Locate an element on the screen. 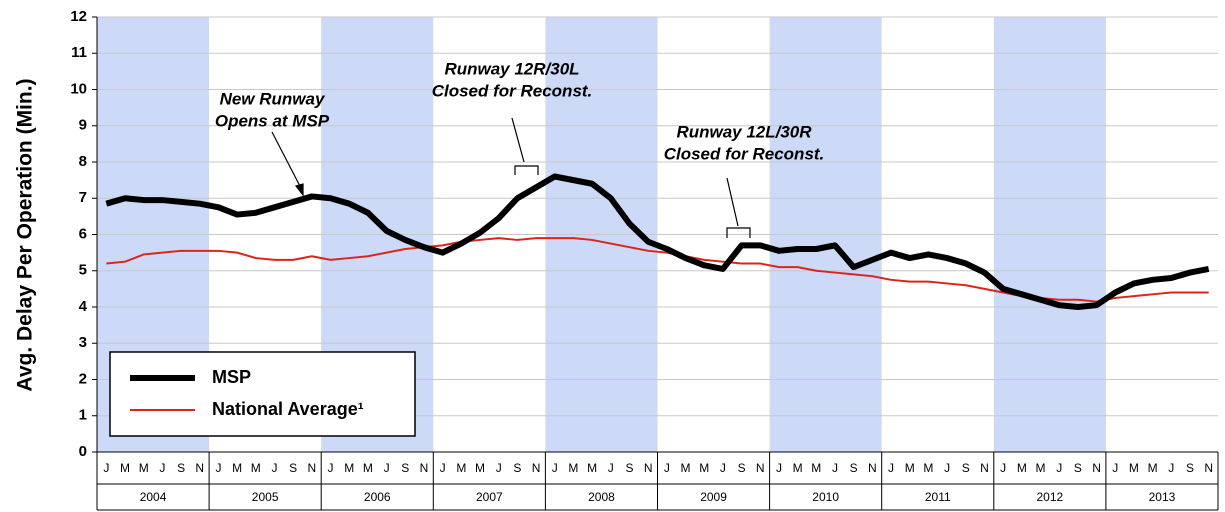 The image size is (1225, 512). y-axis-label: Avg. Delay Per Operation (Min.) is located at coordinates (25, 234).